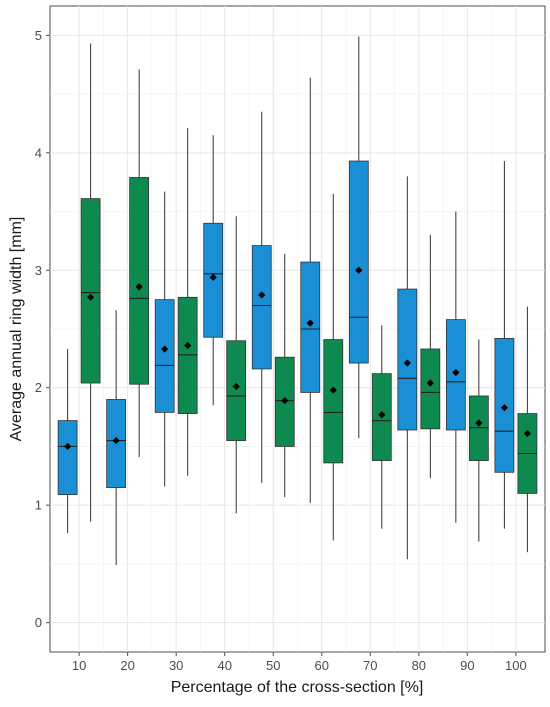 This screenshot has width=550, height=707. What do you see at coordinates (38, 505) in the screenshot?
I see `y-tick-label: 1` at bounding box center [38, 505].